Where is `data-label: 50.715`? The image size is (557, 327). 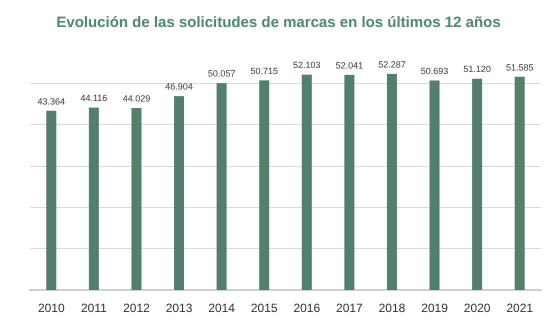 data-label: 50.715 is located at coordinates (264, 71).